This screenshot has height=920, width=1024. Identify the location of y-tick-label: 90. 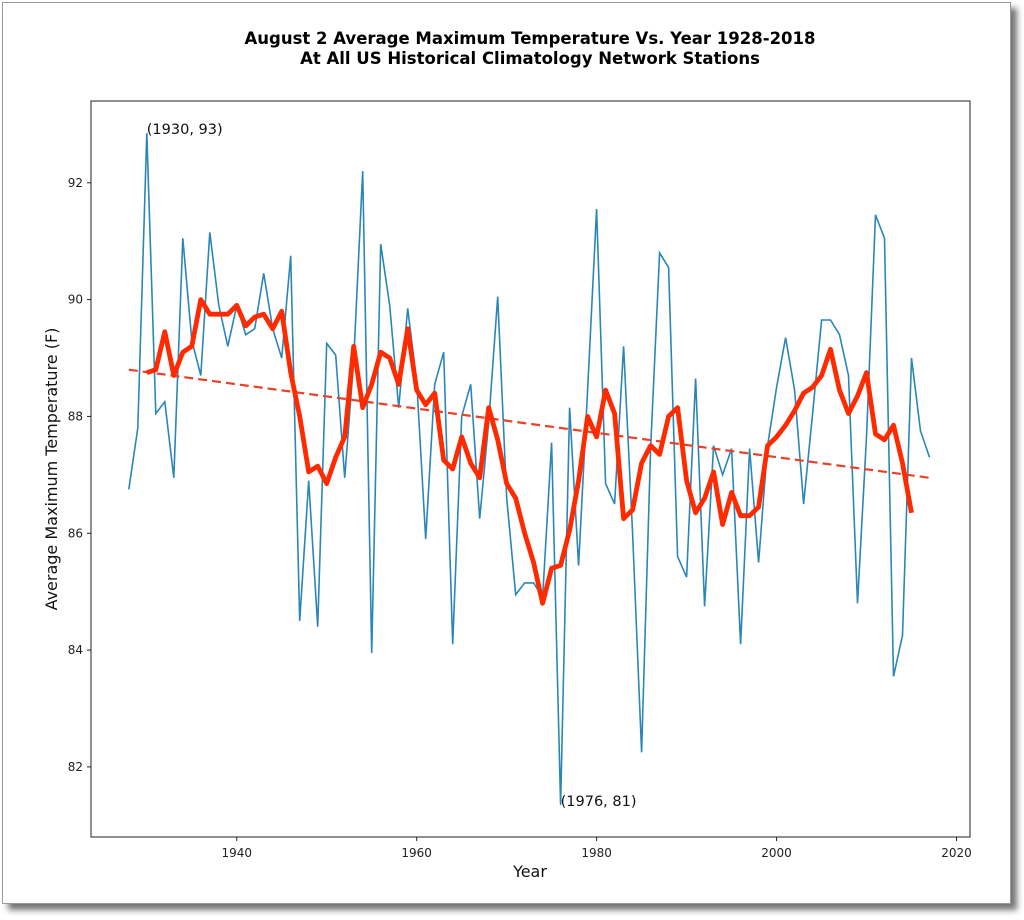
(75, 300).